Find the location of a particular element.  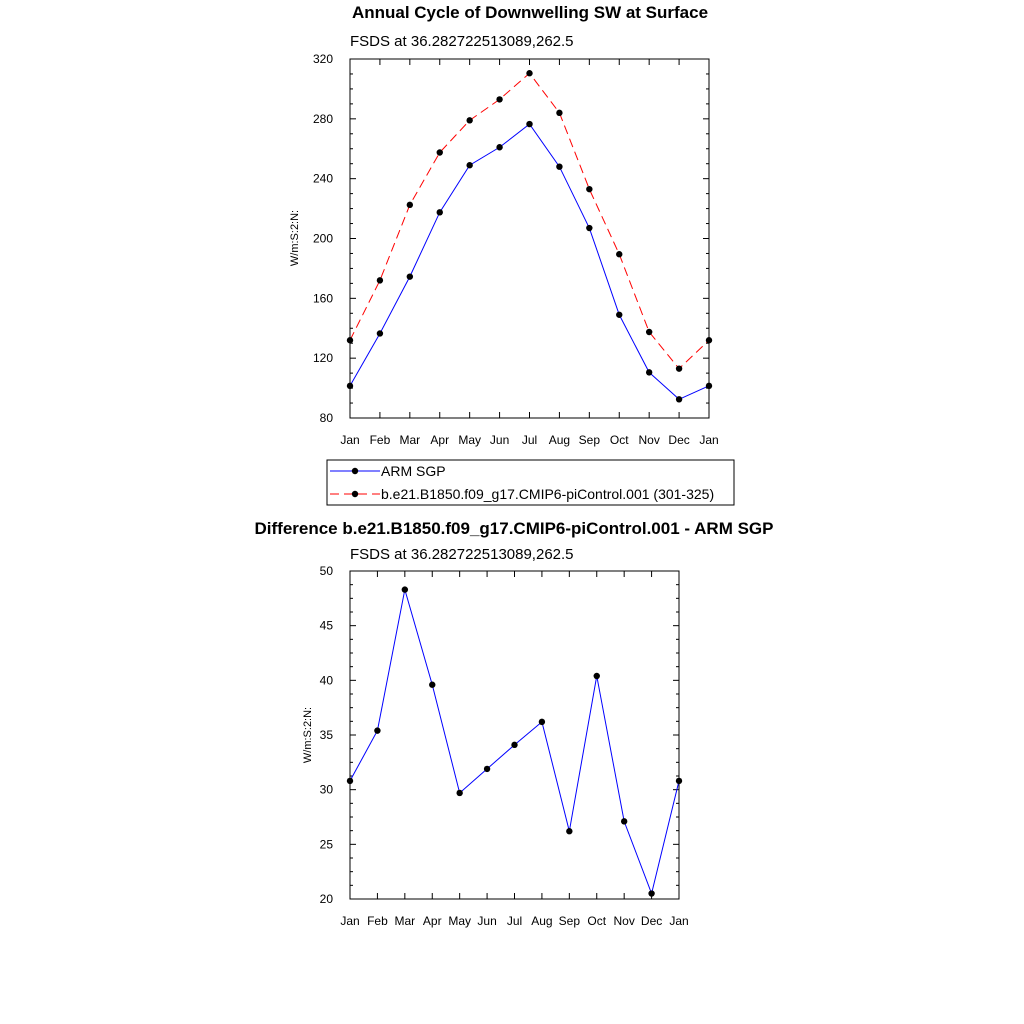

chart-2-y-tick-label: 50 is located at coordinates (327, 571).